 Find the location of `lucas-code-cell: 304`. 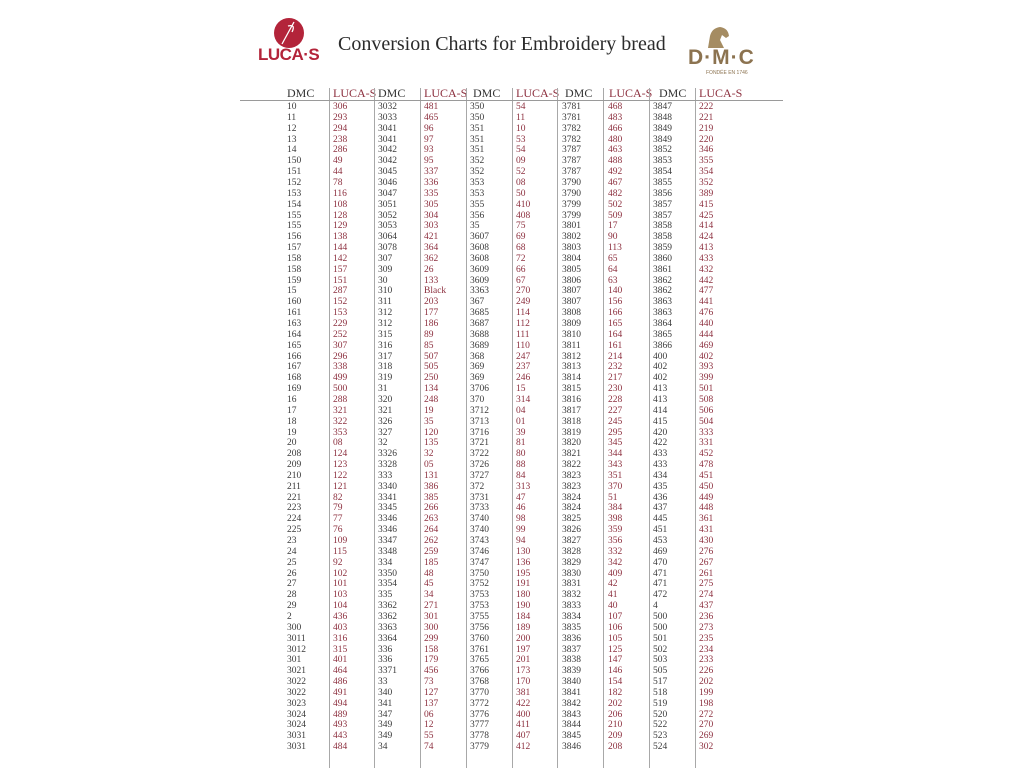

lucas-code-cell: 304 is located at coordinates (431, 215).